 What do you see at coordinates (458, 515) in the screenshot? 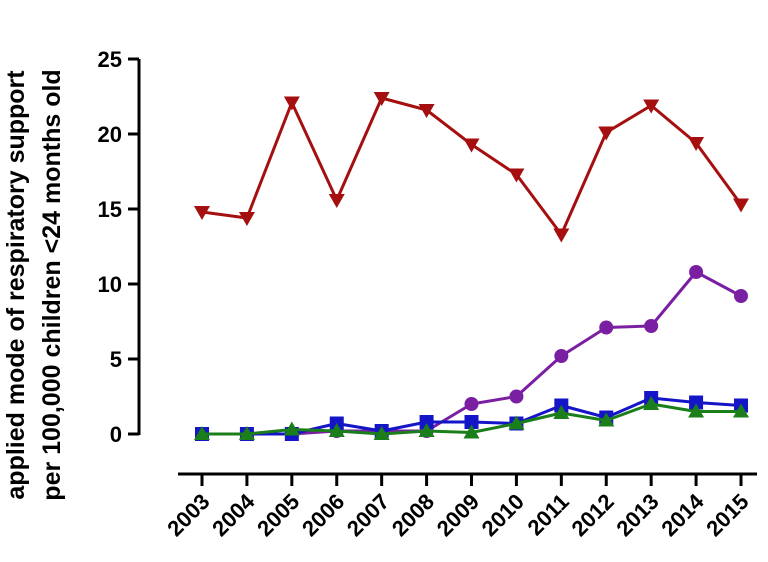
I see `x-tick-label: 2009` at bounding box center [458, 515].